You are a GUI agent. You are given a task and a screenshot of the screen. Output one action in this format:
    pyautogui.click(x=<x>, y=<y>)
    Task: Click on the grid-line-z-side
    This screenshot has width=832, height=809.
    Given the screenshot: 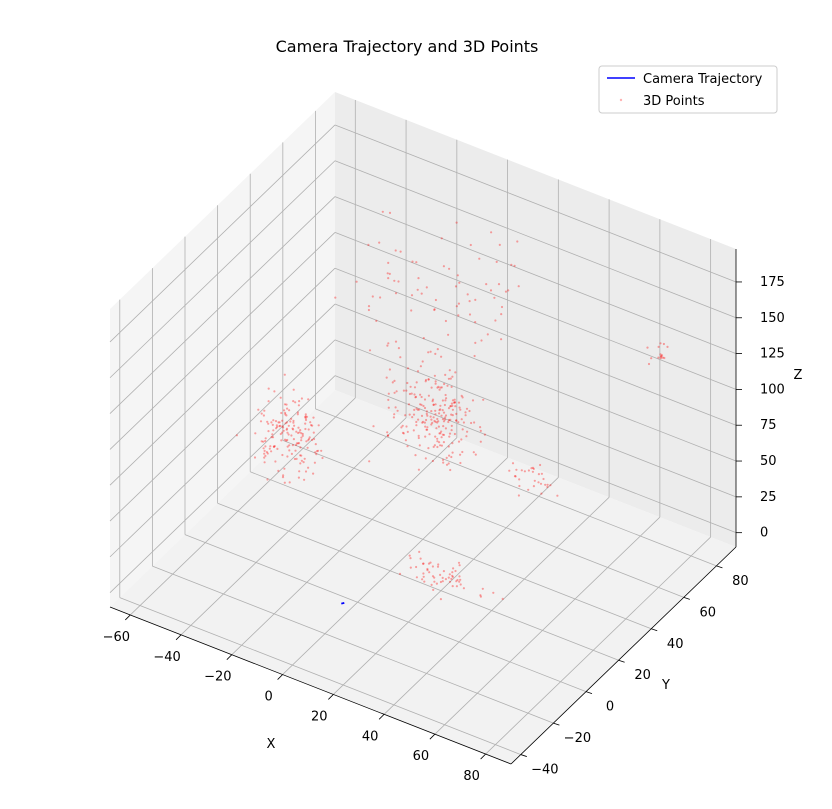 What is the action you would take?
    pyautogui.click(x=222, y=412)
    